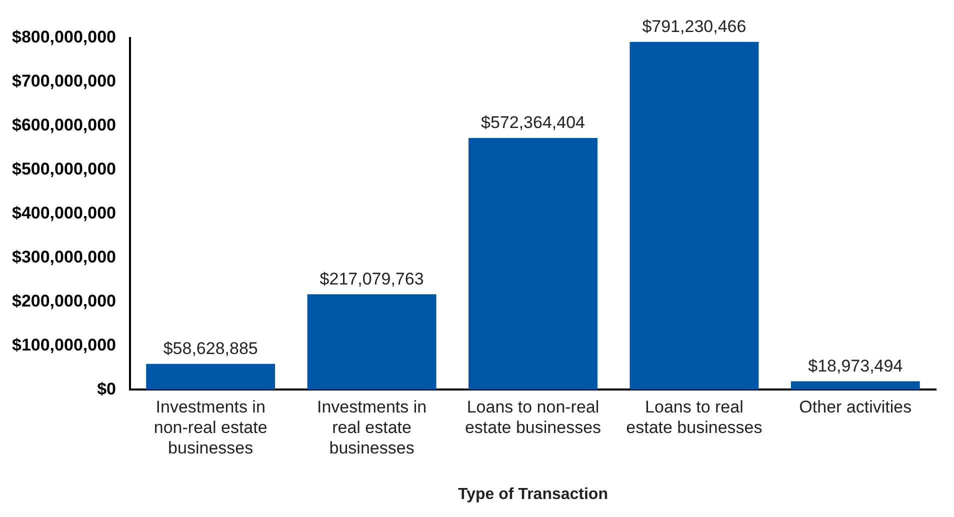 The image size is (954, 517). Describe the element at coordinates (372, 278) in the screenshot. I see `data-label: $217,079,763` at that location.